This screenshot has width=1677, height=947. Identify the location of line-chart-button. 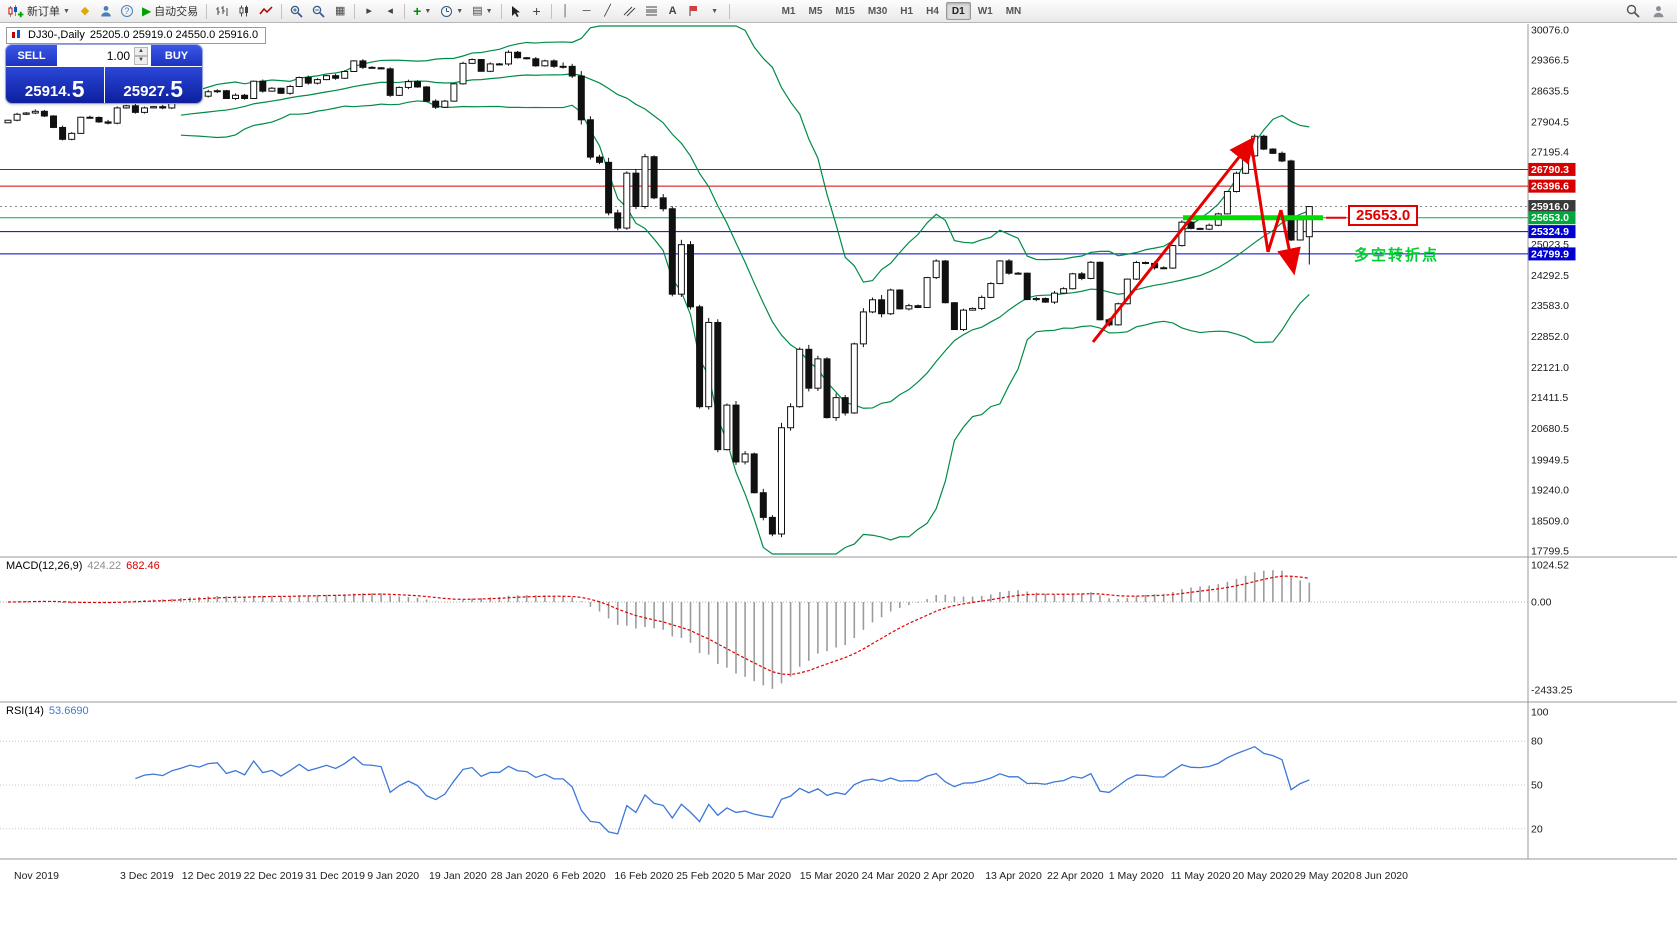
(266, 11).